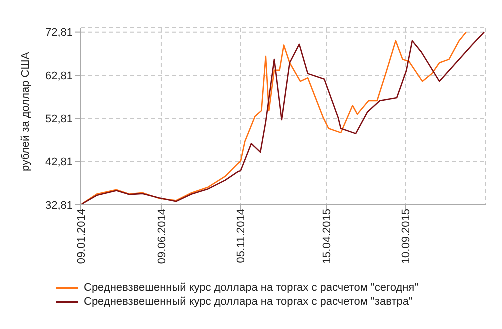 This screenshot has width=502, height=329. What do you see at coordinates (59, 120) in the screenshot?
I see `y-tick-label: 52,81` at bounding box center [59, 120].